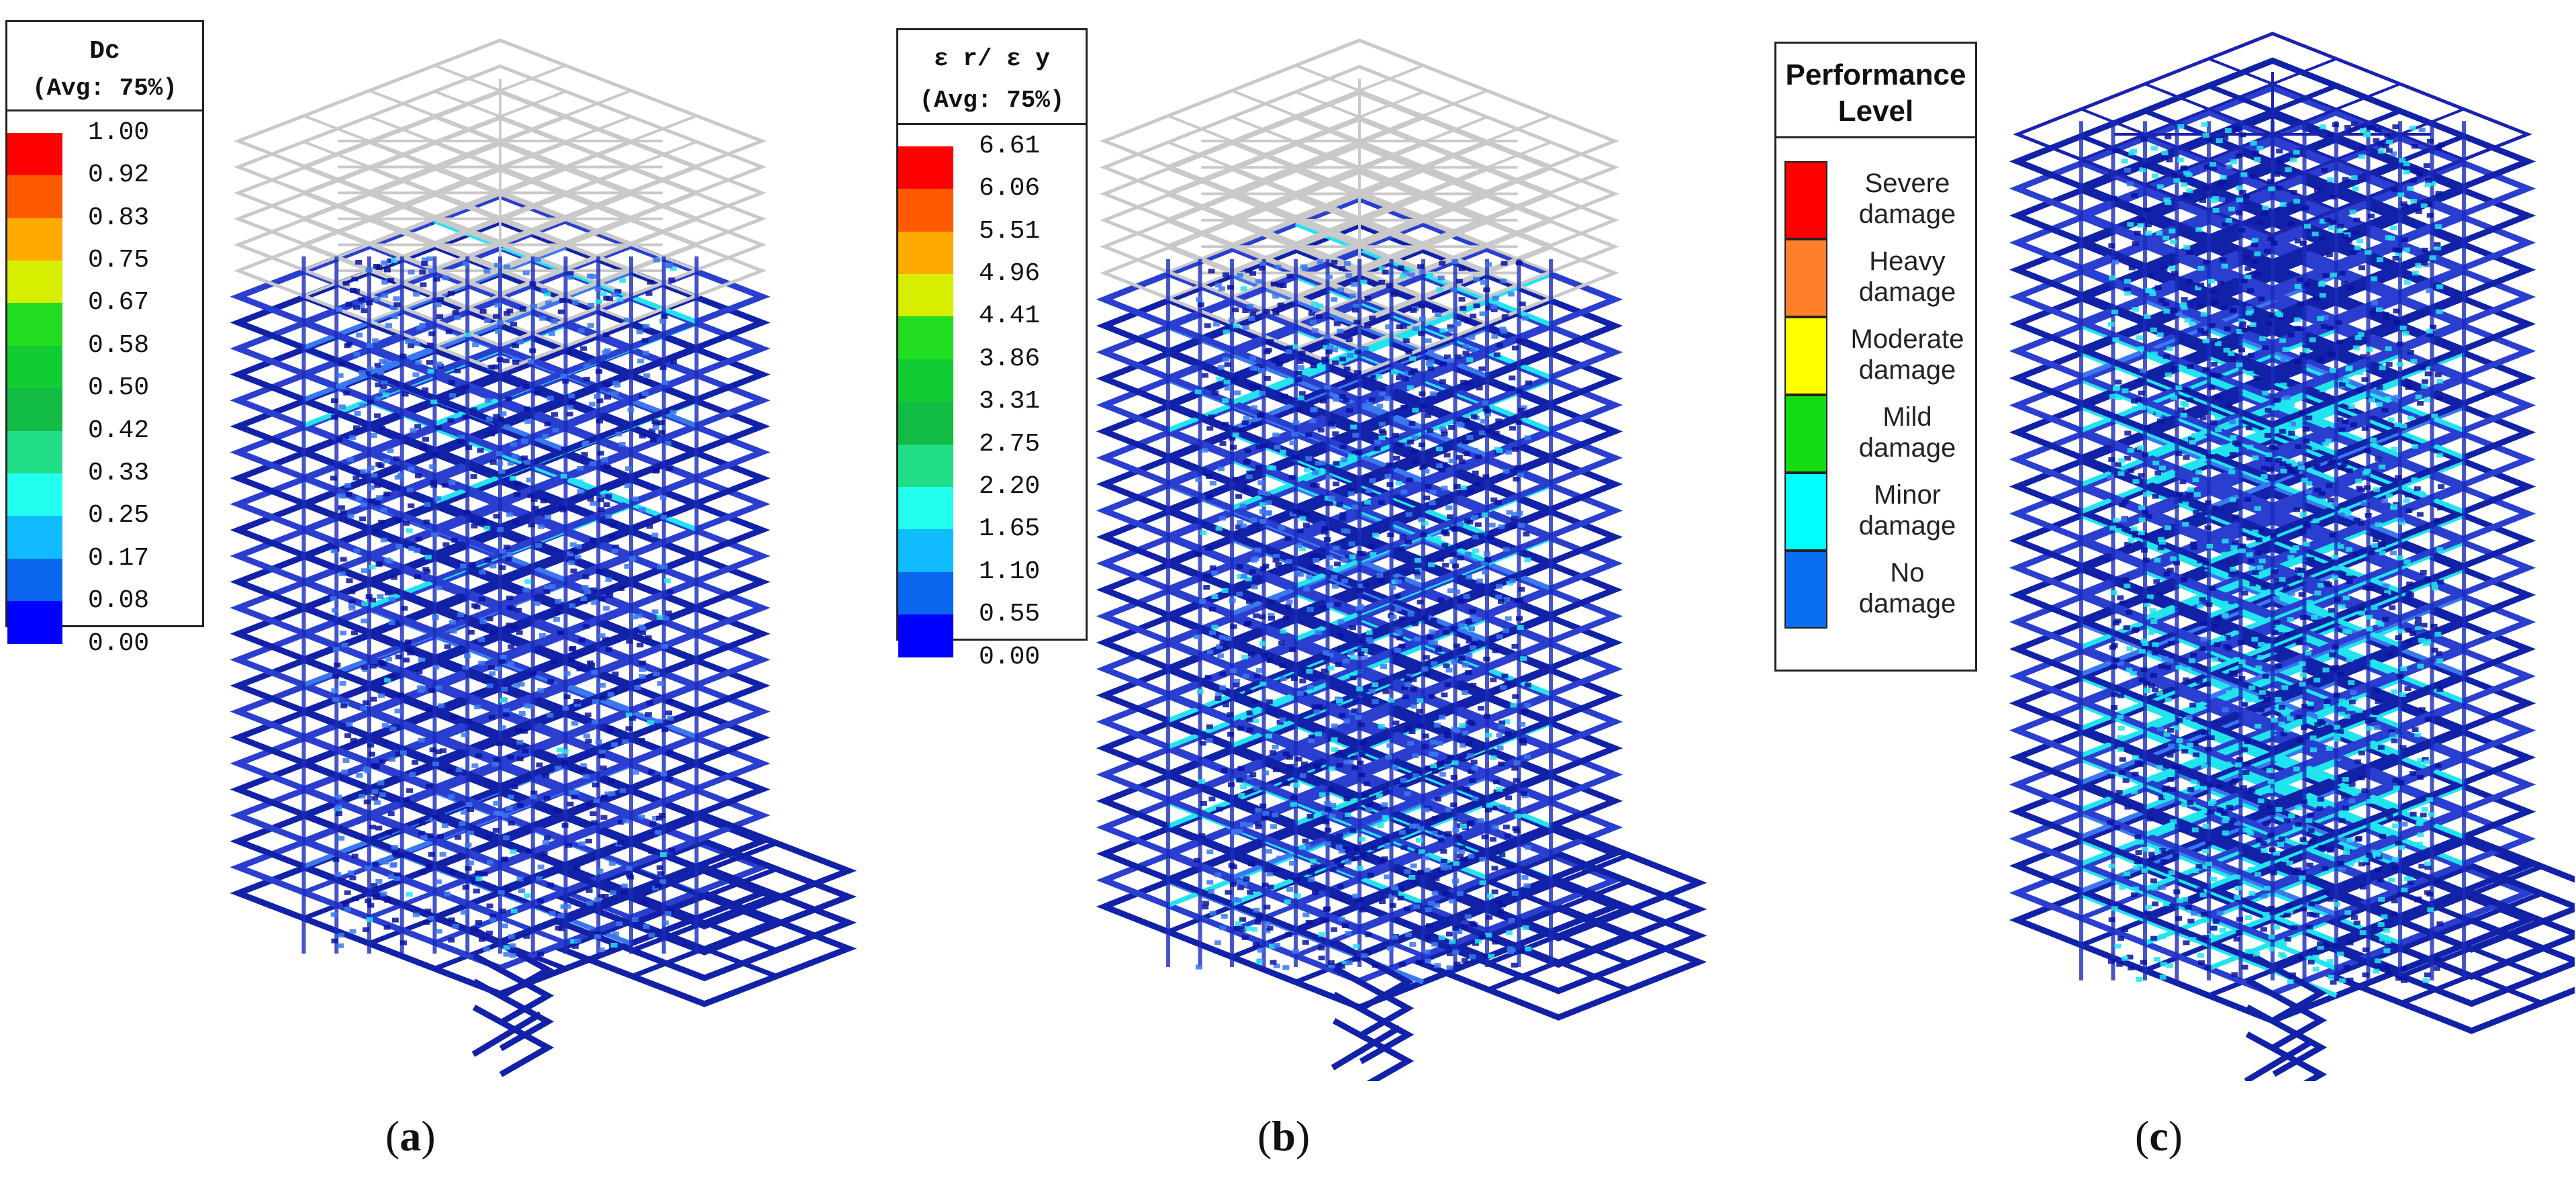 Image resolution: width=2576 pixels, height=1194 pixels. What do you see at coordinates (1010, 614) in the screenshot?
I see `legend-value: 0.55` at bounding box center [1010, 614].